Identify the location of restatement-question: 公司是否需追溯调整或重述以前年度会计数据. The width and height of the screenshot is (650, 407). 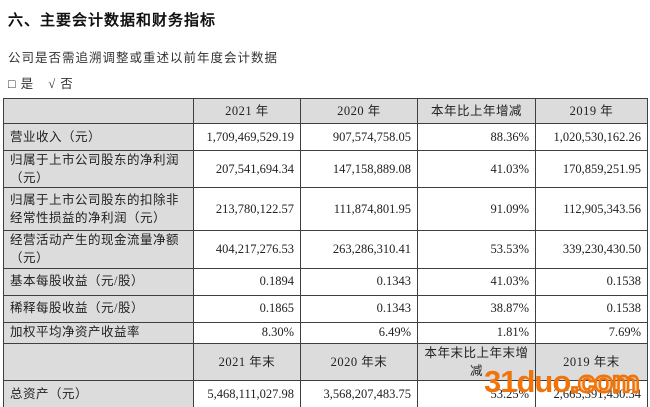
(143, 58).